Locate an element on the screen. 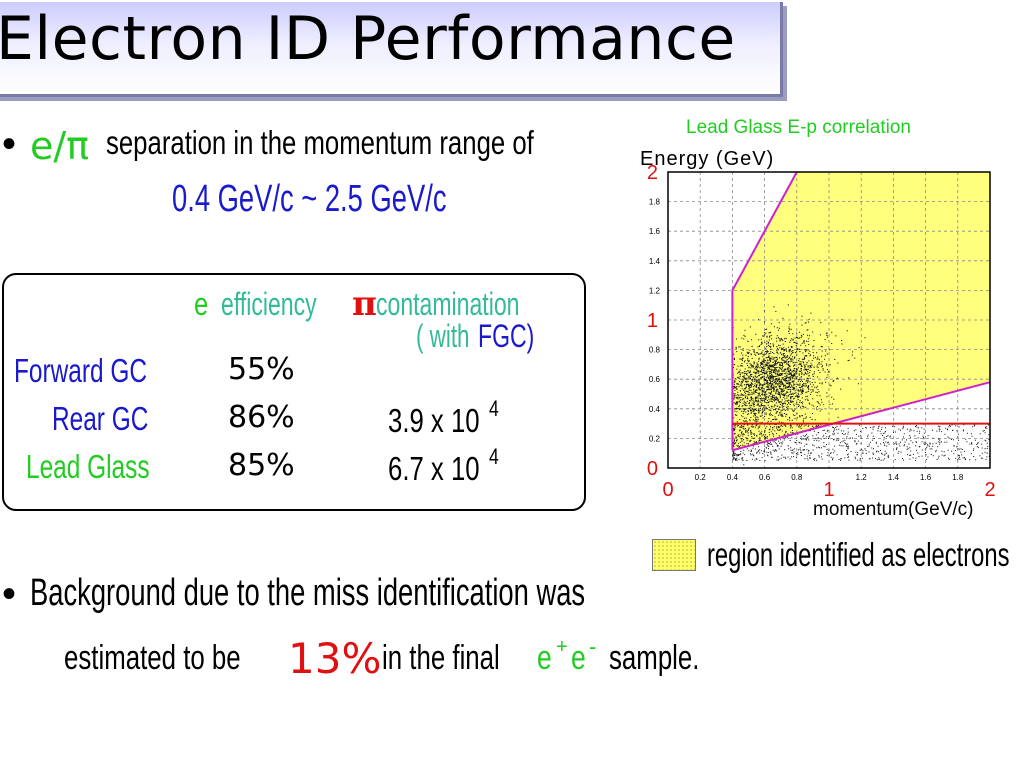  momentum-range: 0.4 GeV/c ~ 2.5 GeV/c is located at coordinates (309, 199).